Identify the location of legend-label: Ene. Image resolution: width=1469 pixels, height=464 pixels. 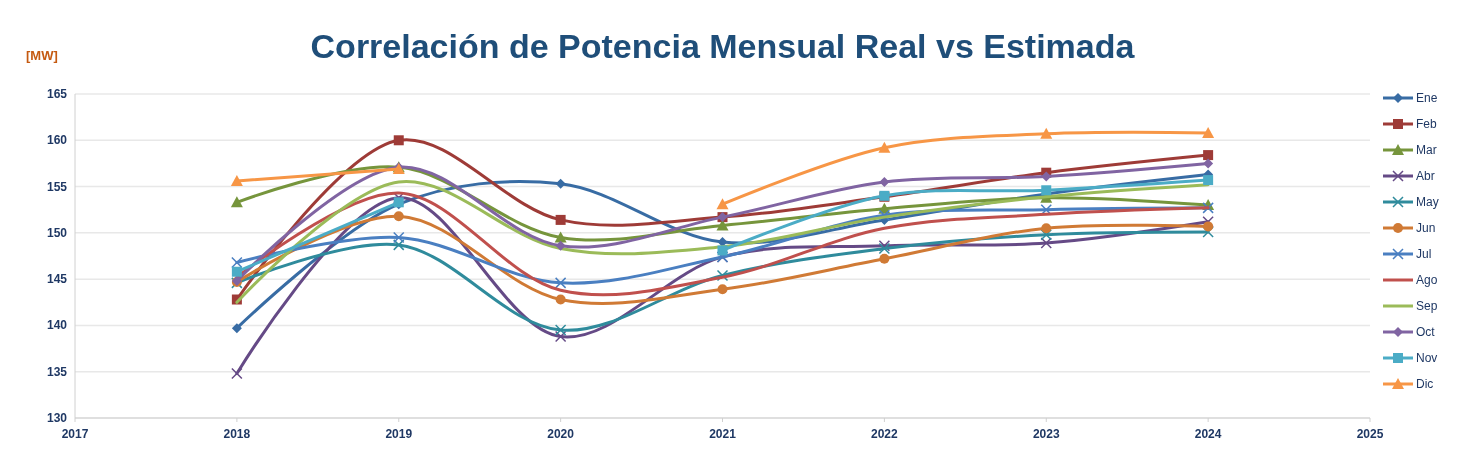
(1427, 98).